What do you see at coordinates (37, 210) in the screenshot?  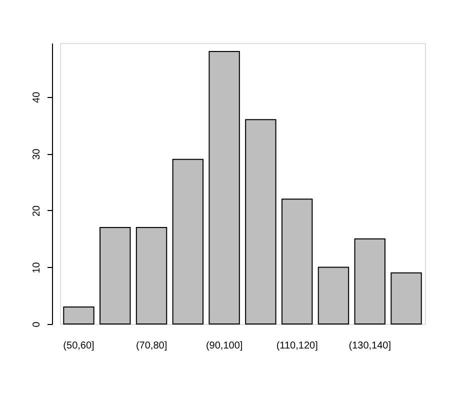 I see `y-tick-label: 20` at bounding box center [37, 210].